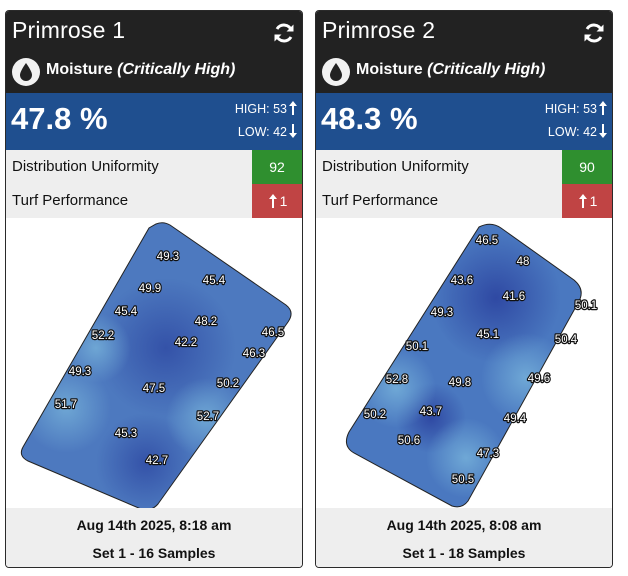 Image resolution: width=628 pixels, height=576 pixels. What do you see at coordinates (514, 297) in the screenshot?
I see `sample-reading: 41.6` at bounding box center [514, 297].